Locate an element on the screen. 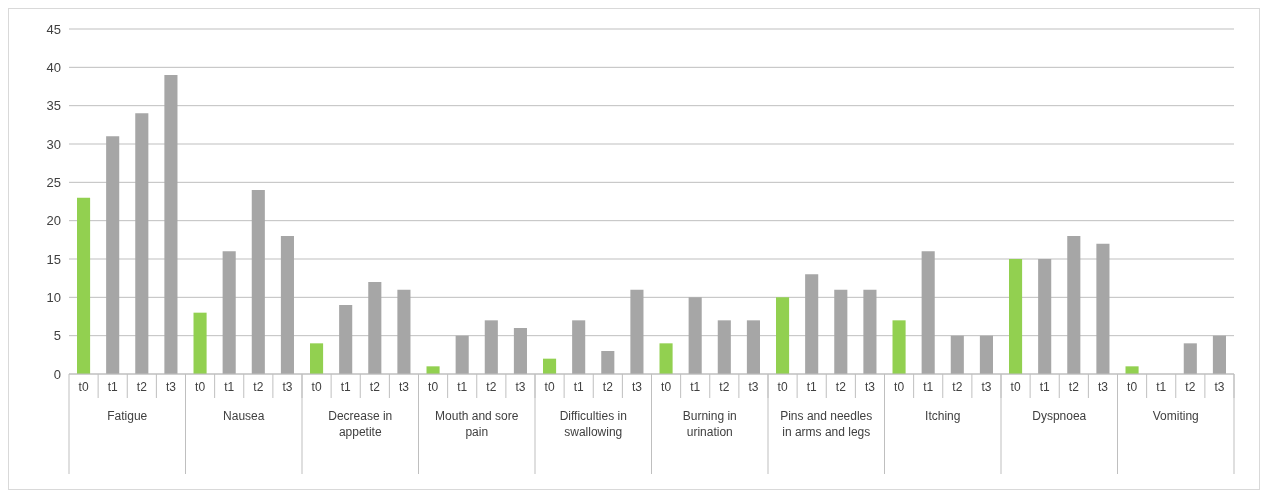  y-tick-label: 35 is located at coordinates (53, 106).